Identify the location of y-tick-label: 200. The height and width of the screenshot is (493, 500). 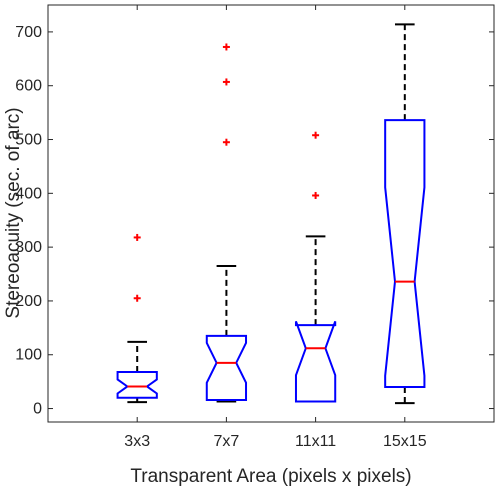
(28, 301).